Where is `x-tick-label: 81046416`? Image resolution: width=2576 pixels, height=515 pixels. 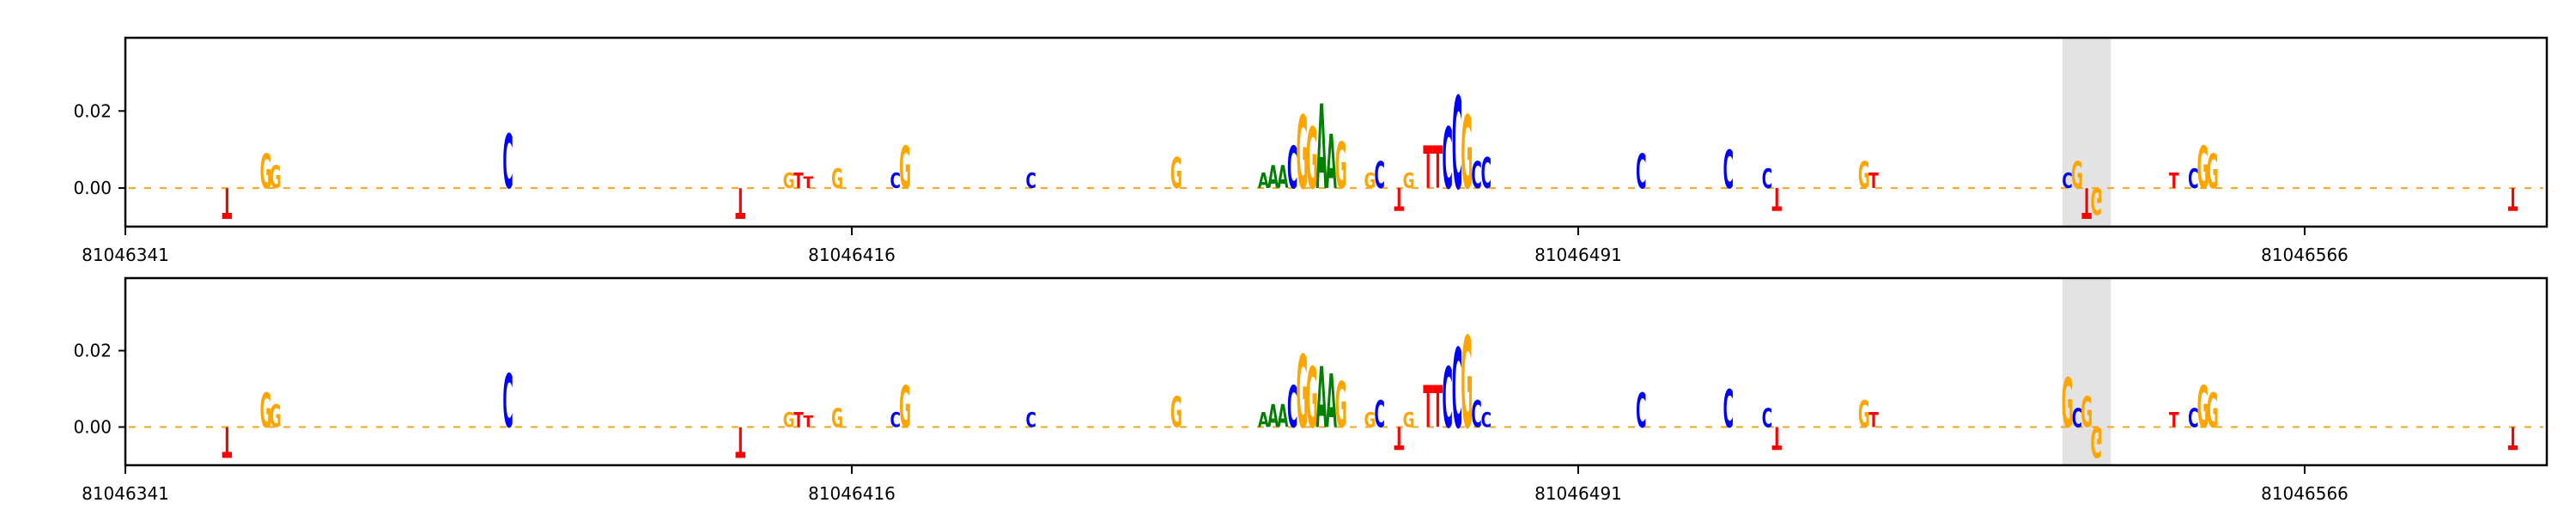 x-tick-label: 81046416 is located at coordinates (852, 493).